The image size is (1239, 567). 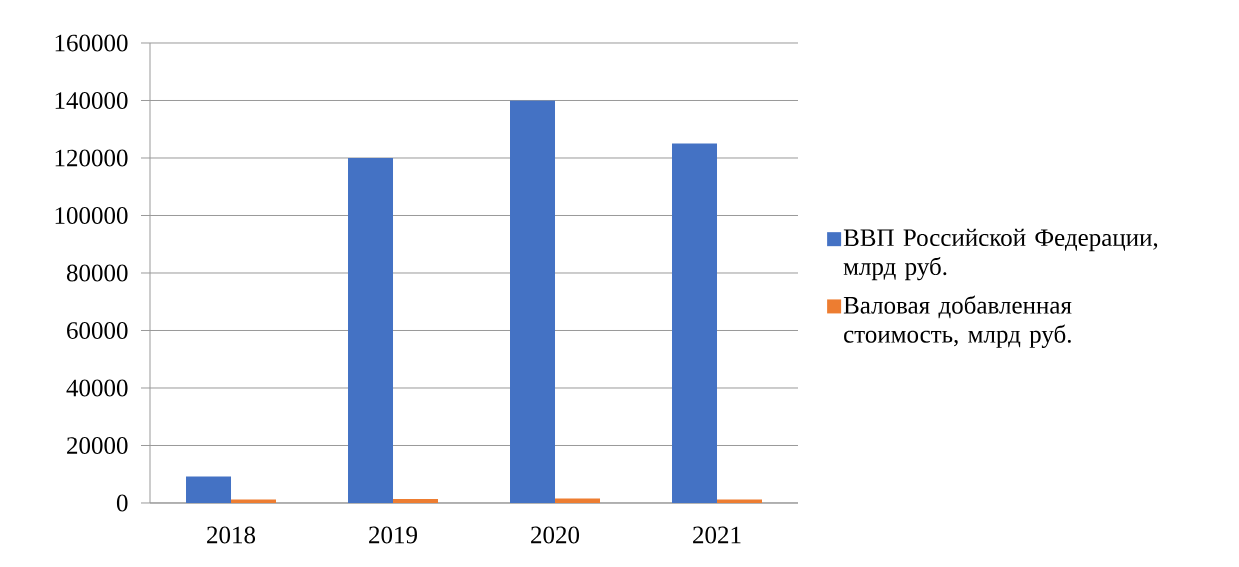 What do you see at coordinates (91, 100) in the screenshot?
I see `y-tick-label: 140000` at bounding box center [91, 100].